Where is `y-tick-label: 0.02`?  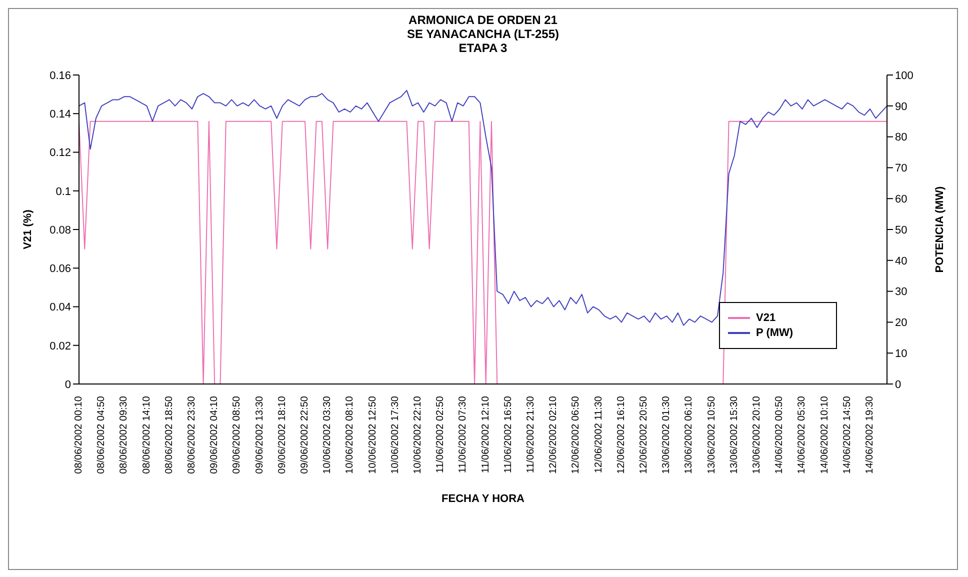 y-tick-label: 0.02 is located at coordinates (60, 346).